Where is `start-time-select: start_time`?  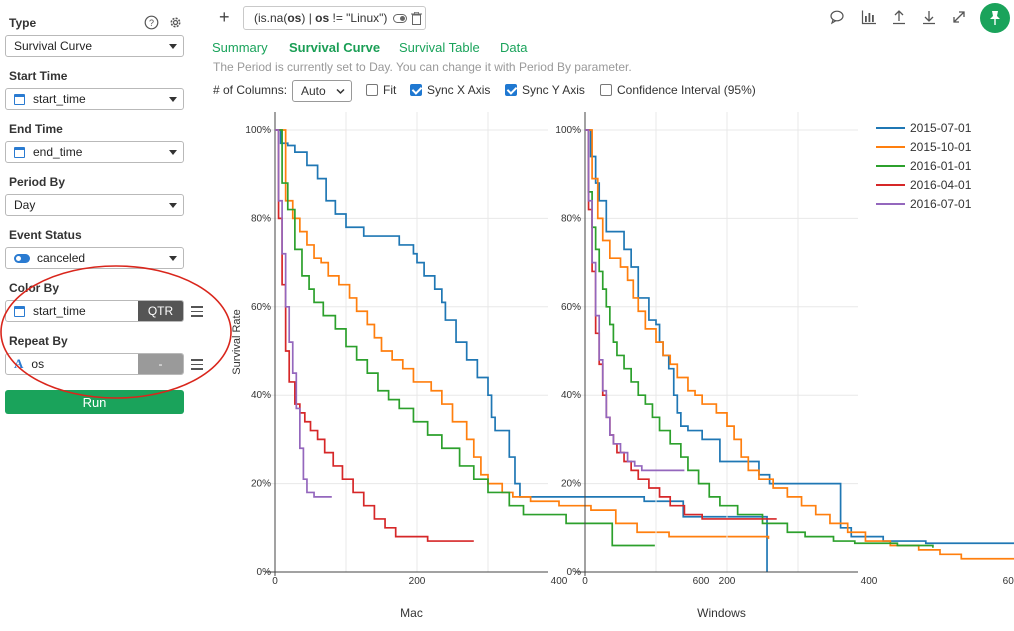
start-time-select: start_time is located at coordinates (94, 99).